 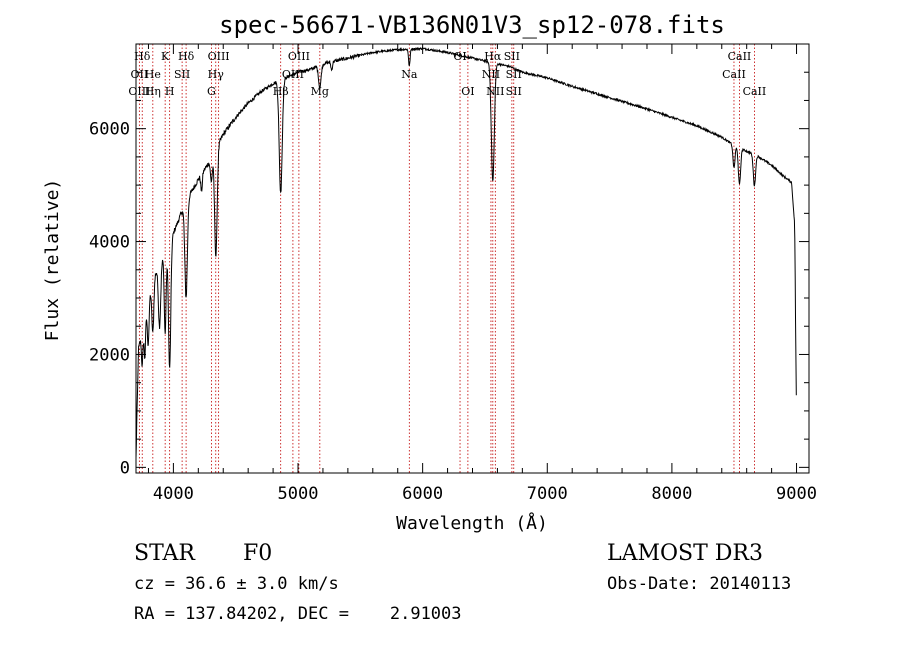 I want to click on marker-label: Na, so click(x=409, y=74).